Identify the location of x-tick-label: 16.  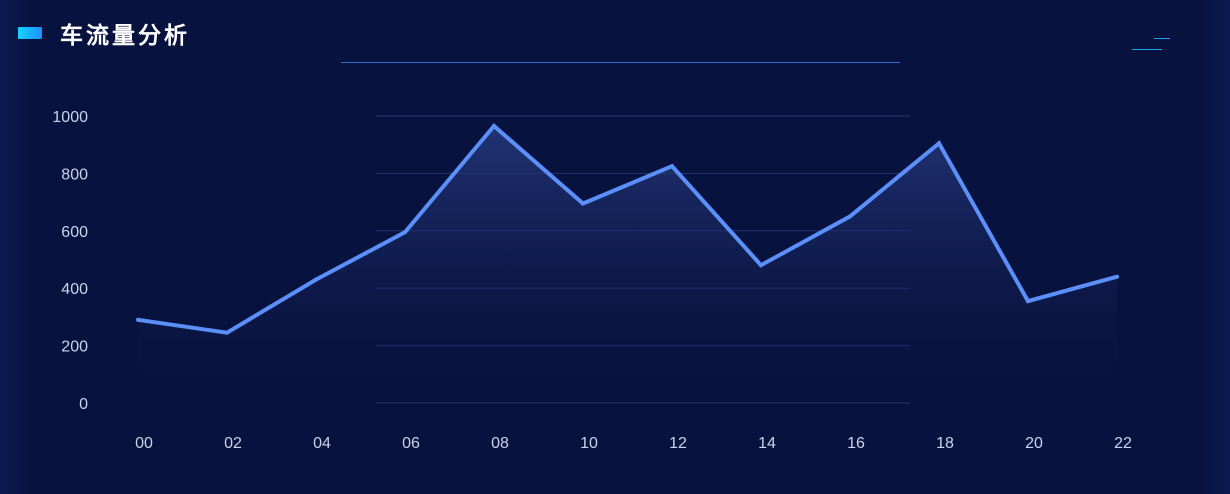
(856, 443).